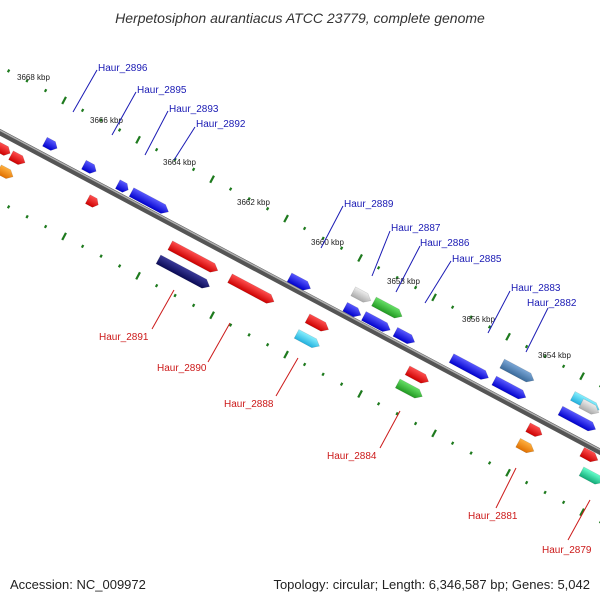 Image resolution: width=600 pixels, height=600 pixels. Describe the element at coordinates (78, 584) in the screenshot. I see `accession-text: Accession: NC_009972` at that location.